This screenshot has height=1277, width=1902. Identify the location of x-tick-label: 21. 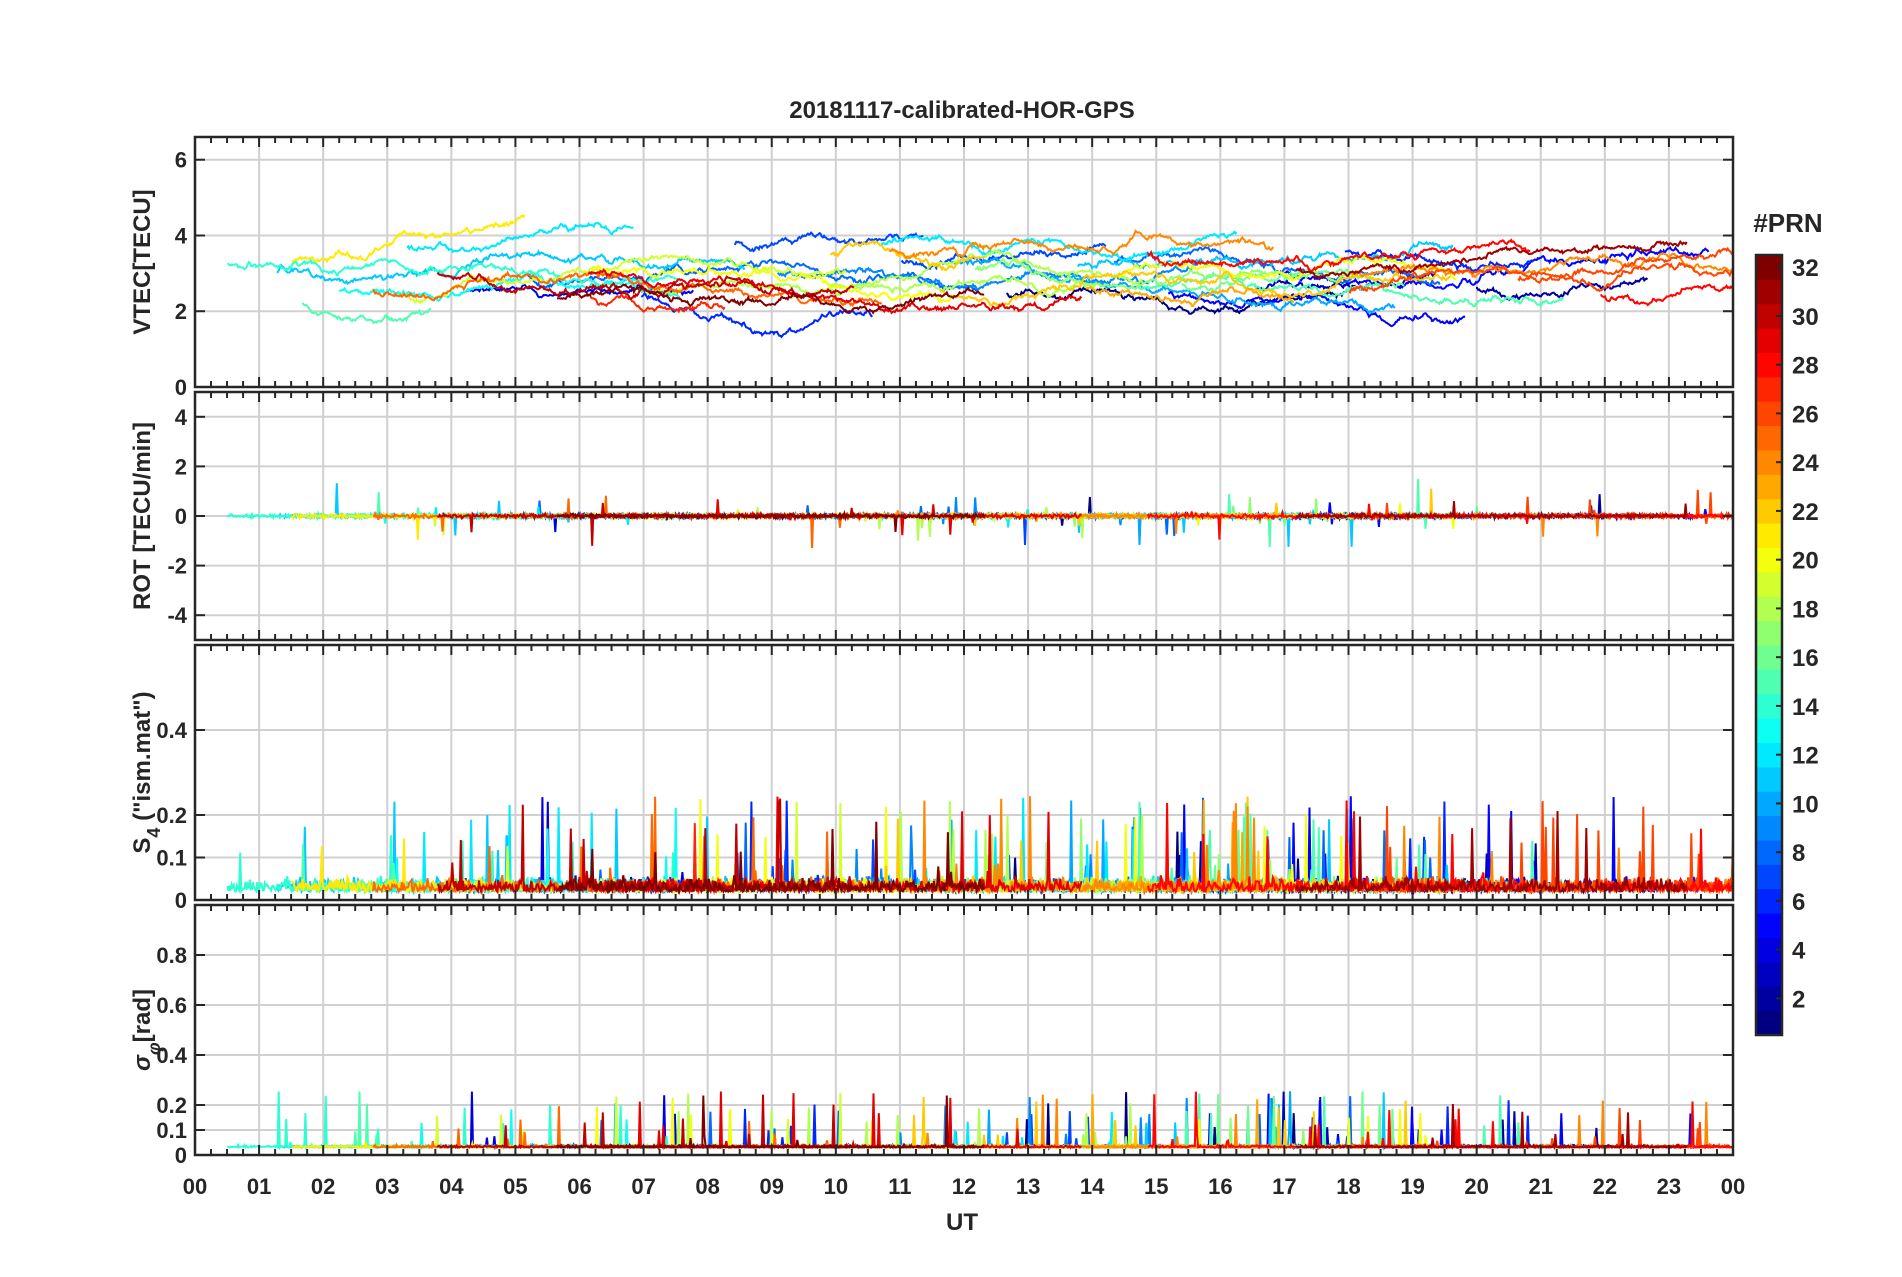
(1541, 1186).